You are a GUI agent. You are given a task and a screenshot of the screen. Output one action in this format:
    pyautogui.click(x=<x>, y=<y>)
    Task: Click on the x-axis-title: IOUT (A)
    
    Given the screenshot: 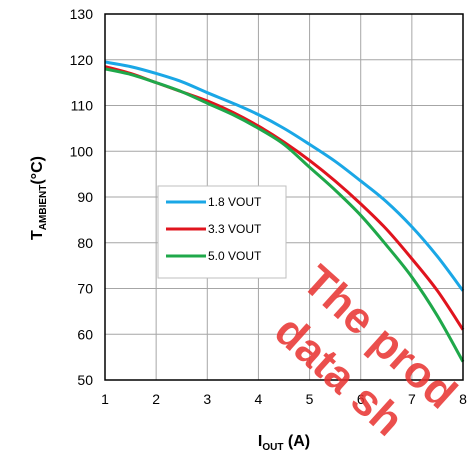 What is the action you would take?
    pyautogui.click(x=284, y=443)
    